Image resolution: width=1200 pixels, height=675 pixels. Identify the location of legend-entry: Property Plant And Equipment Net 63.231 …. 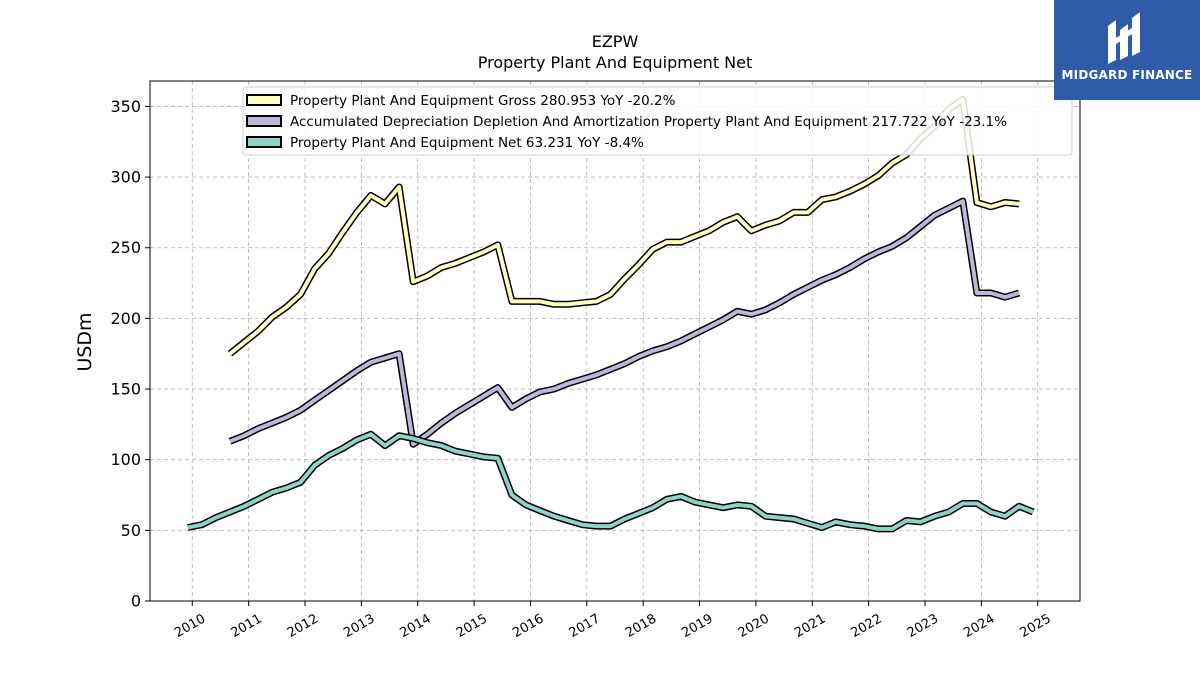
(467, 143).